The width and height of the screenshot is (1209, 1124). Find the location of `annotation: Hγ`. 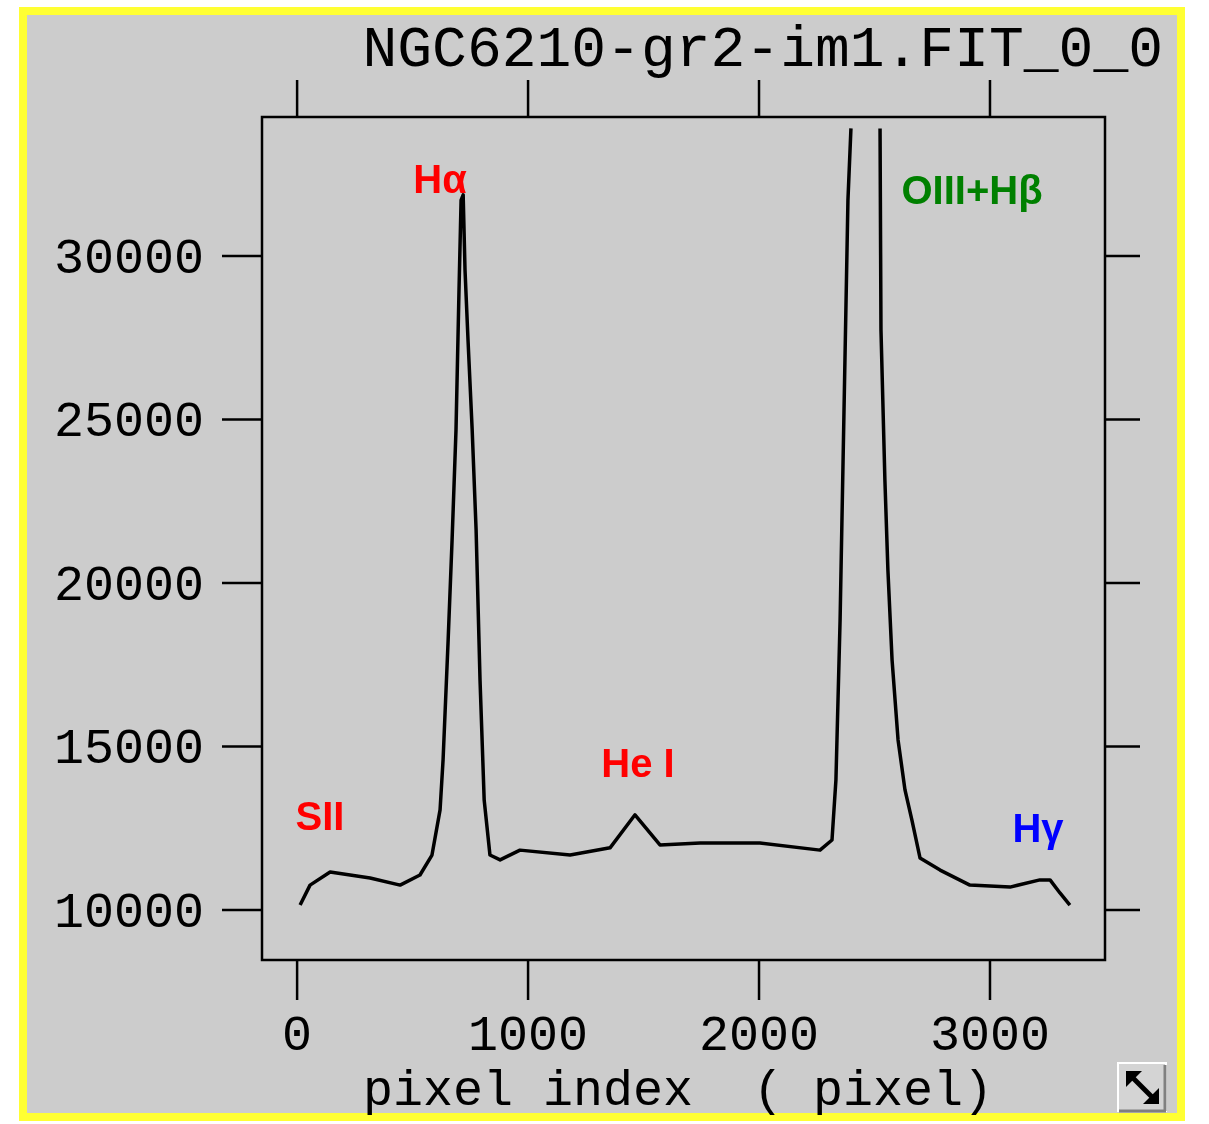

annotation: Hγ is located at coordinates (1038, 828).